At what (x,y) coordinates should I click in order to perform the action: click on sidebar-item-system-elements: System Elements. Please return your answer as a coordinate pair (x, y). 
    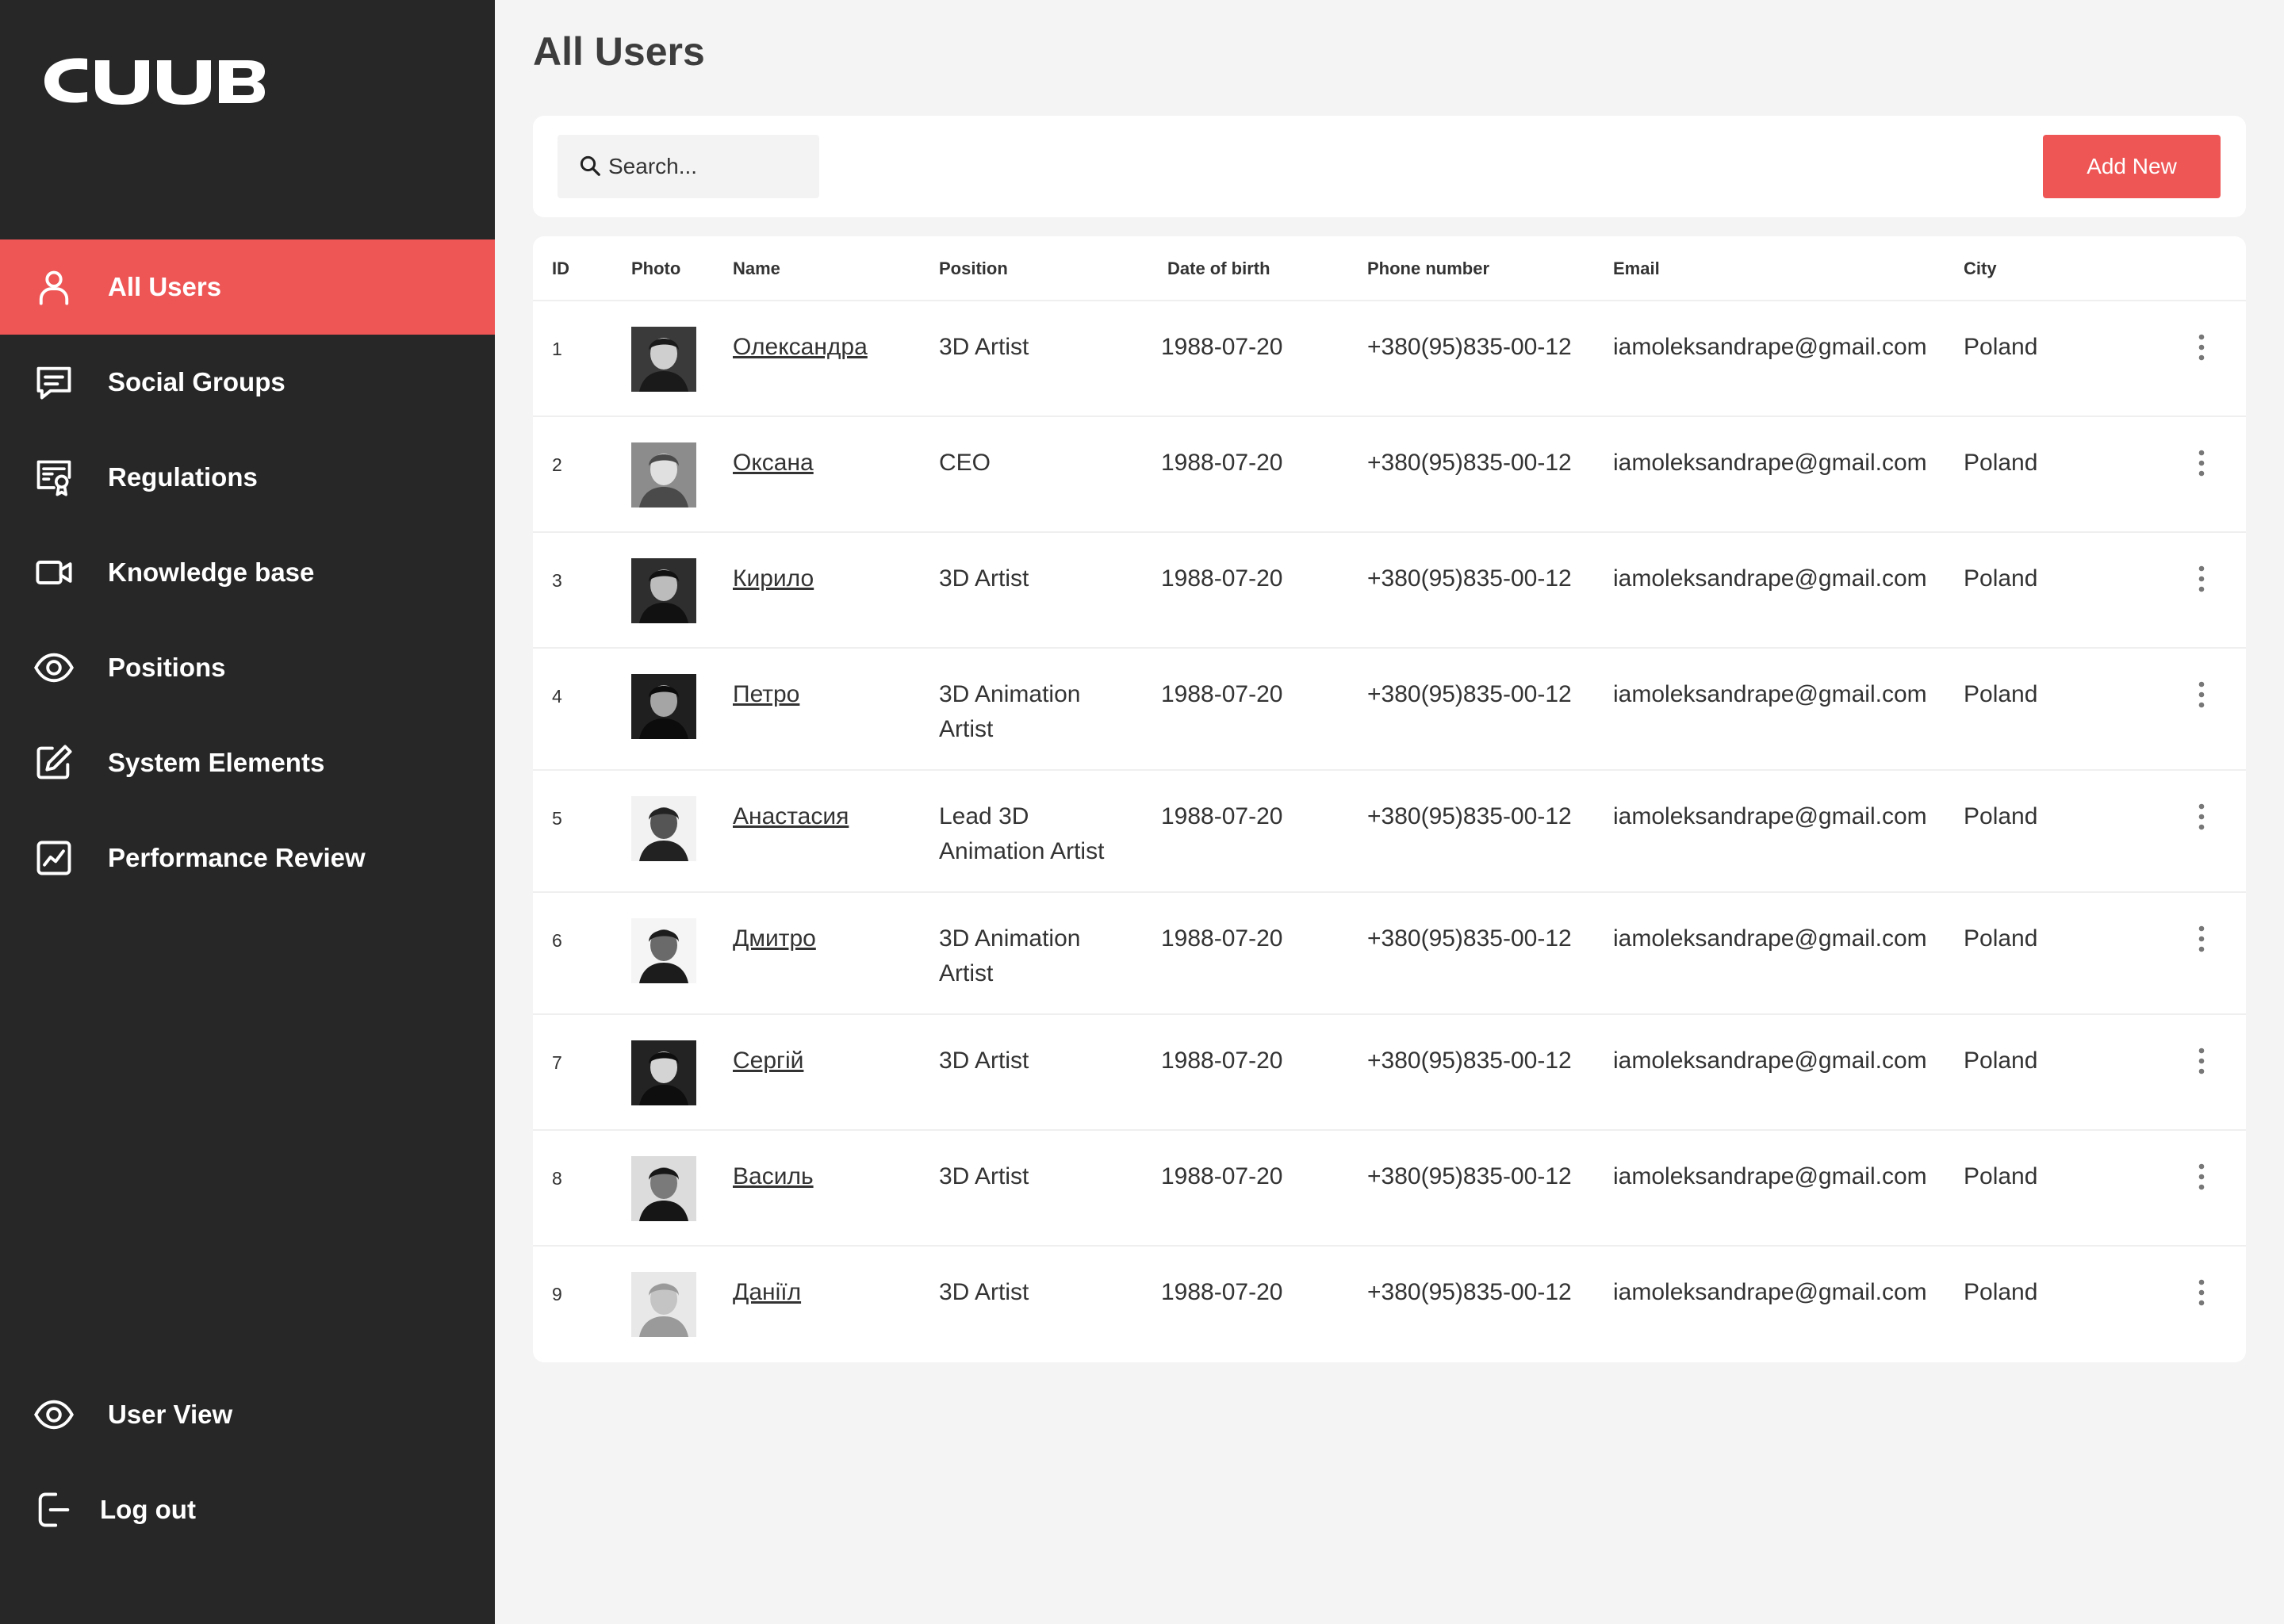
    Looking at the image, I should click on (247, 762).